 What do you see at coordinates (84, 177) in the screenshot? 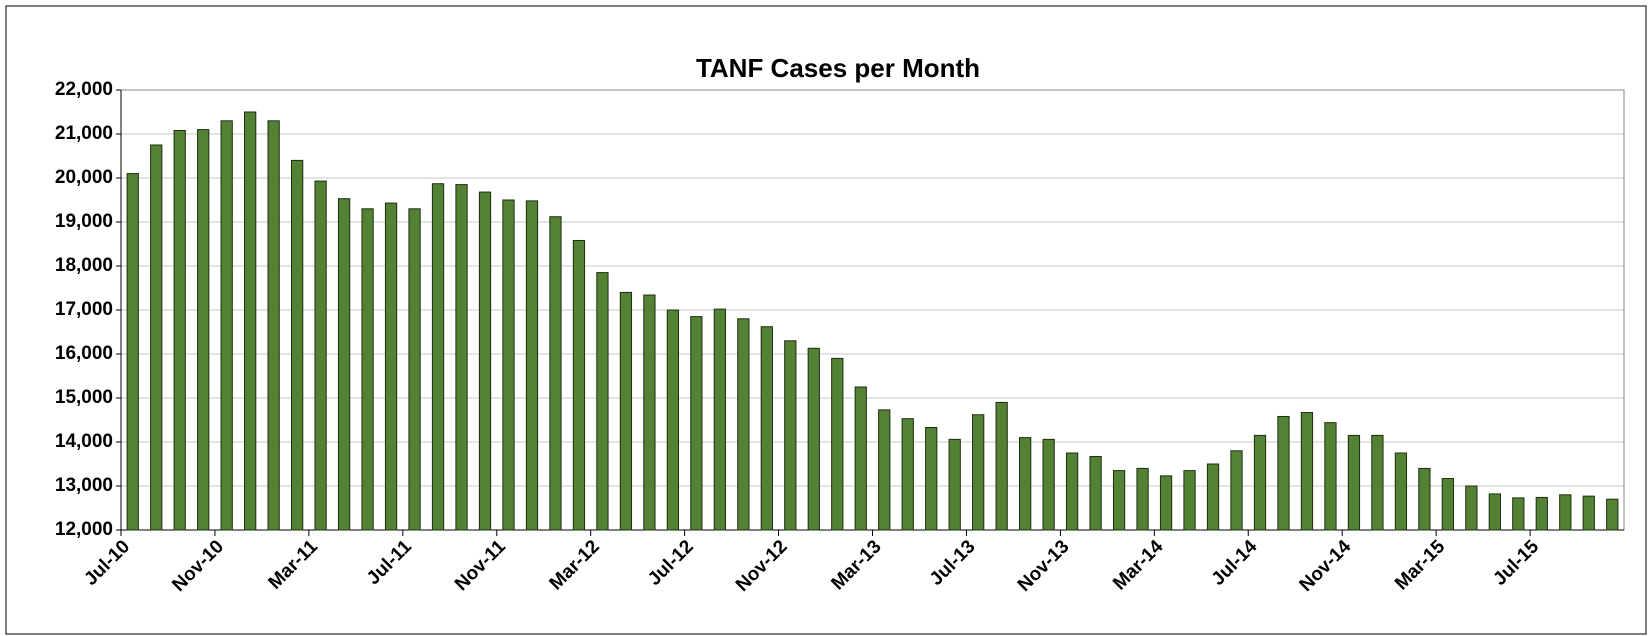
I see `y-tick-label: 20,000` at bounding box center [84, 177].